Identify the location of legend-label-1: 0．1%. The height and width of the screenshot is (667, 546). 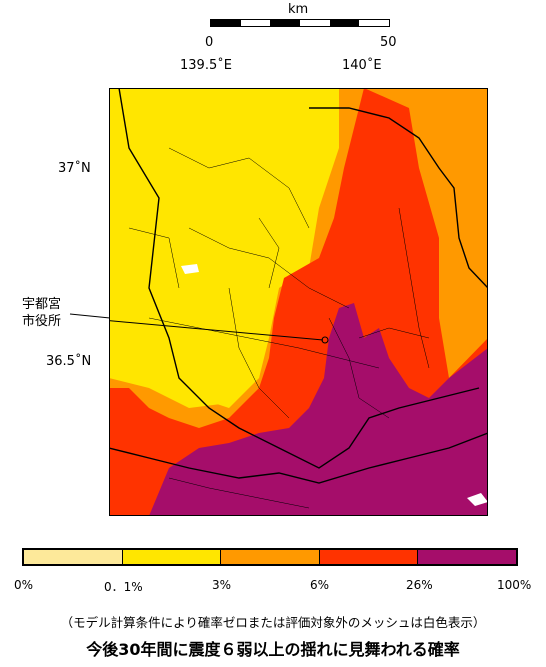
(123, 587).